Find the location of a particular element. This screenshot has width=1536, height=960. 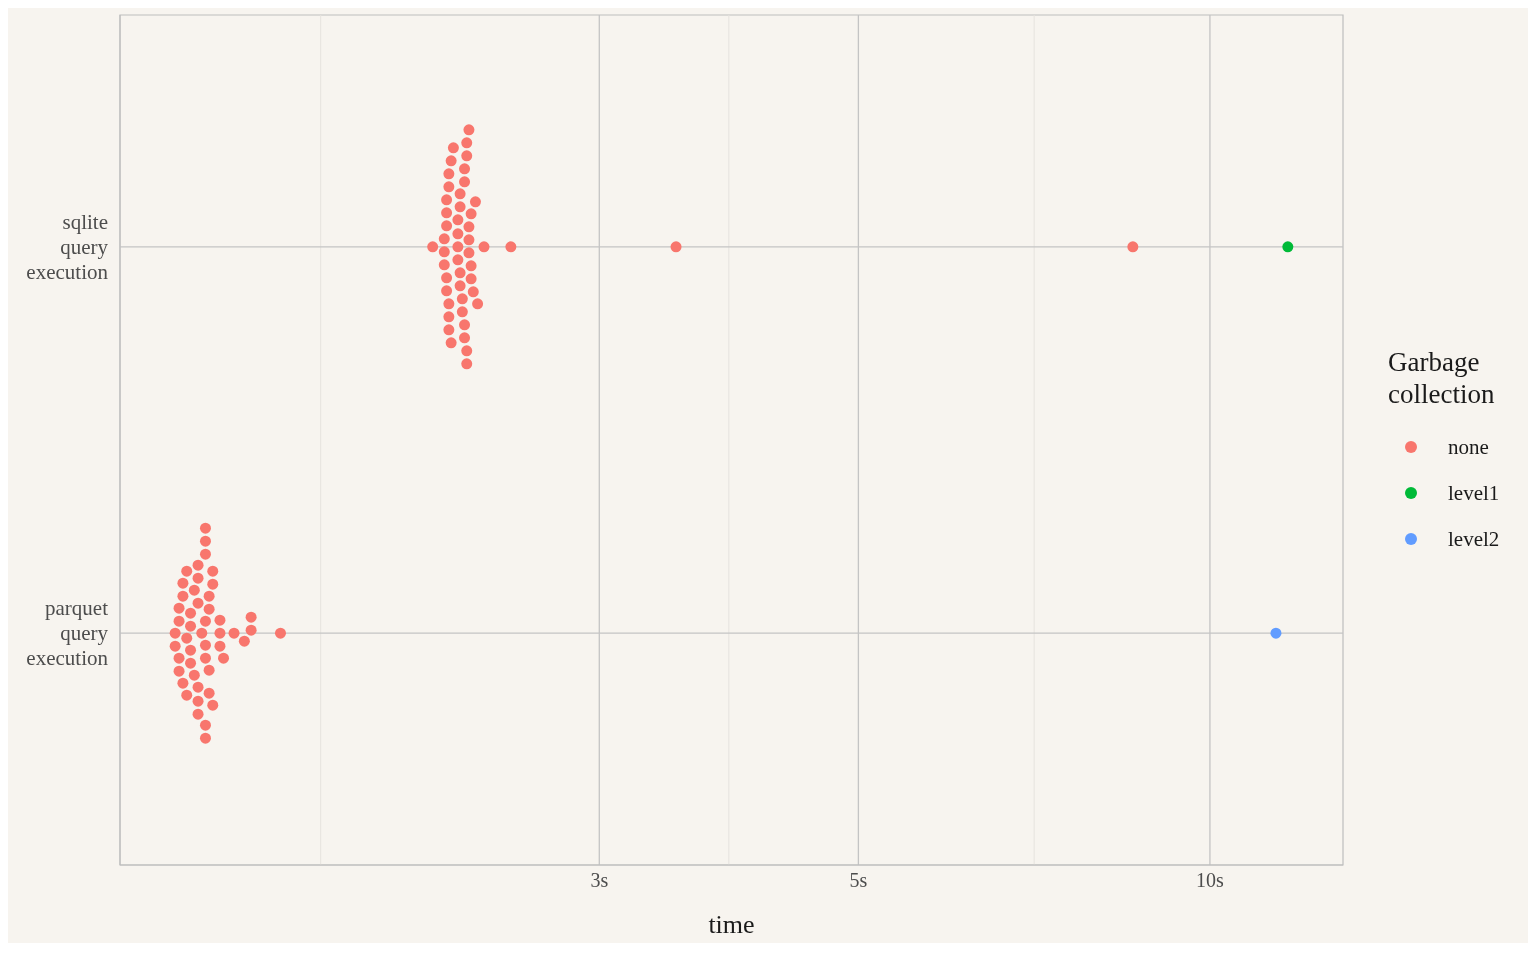

legend-label: level1 is located at coordinates (1474, 493).